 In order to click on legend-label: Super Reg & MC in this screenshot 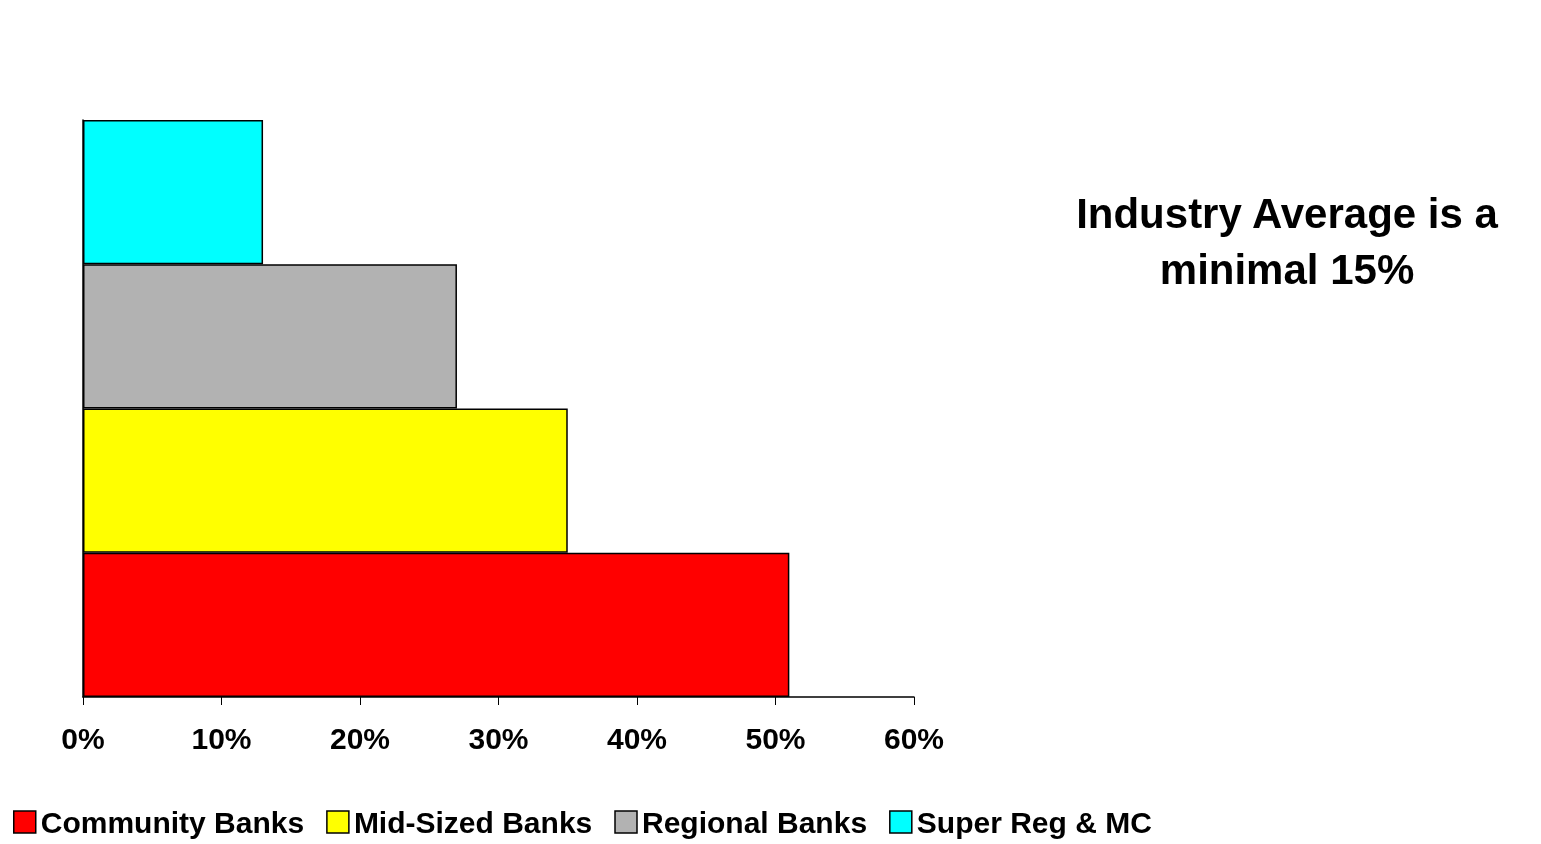, I will do `click(1034, 822)`.